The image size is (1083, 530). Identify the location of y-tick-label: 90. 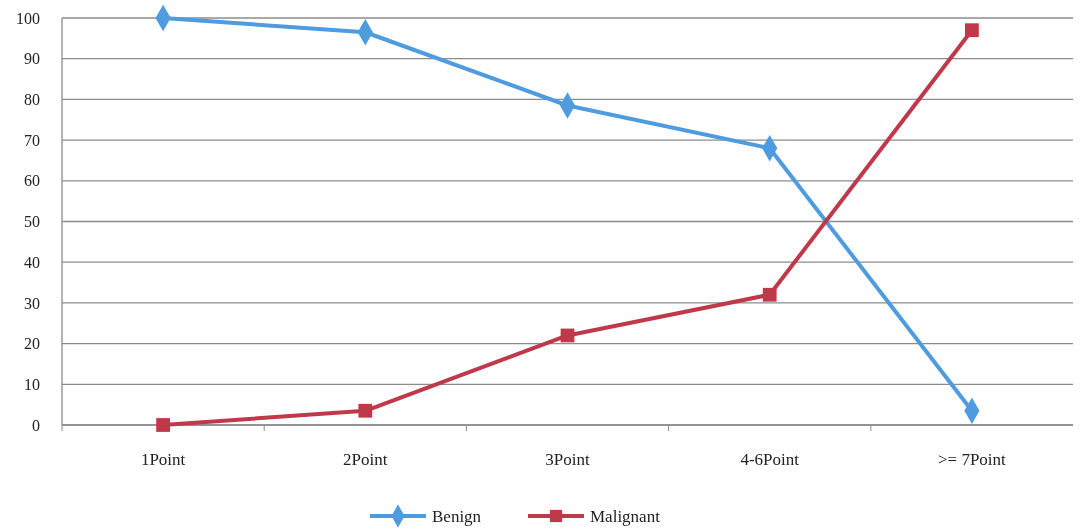
(32, 59).